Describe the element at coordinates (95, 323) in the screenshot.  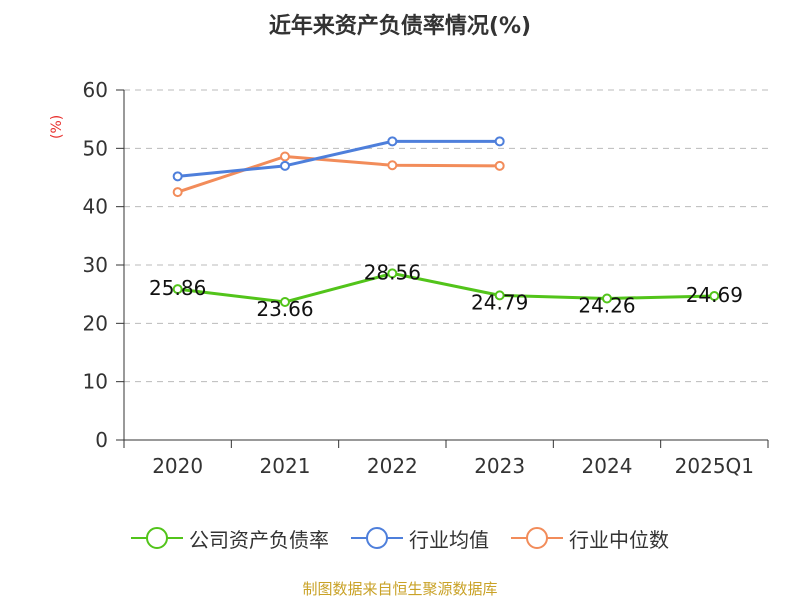
I see `y-tick-label: 20` at that location.